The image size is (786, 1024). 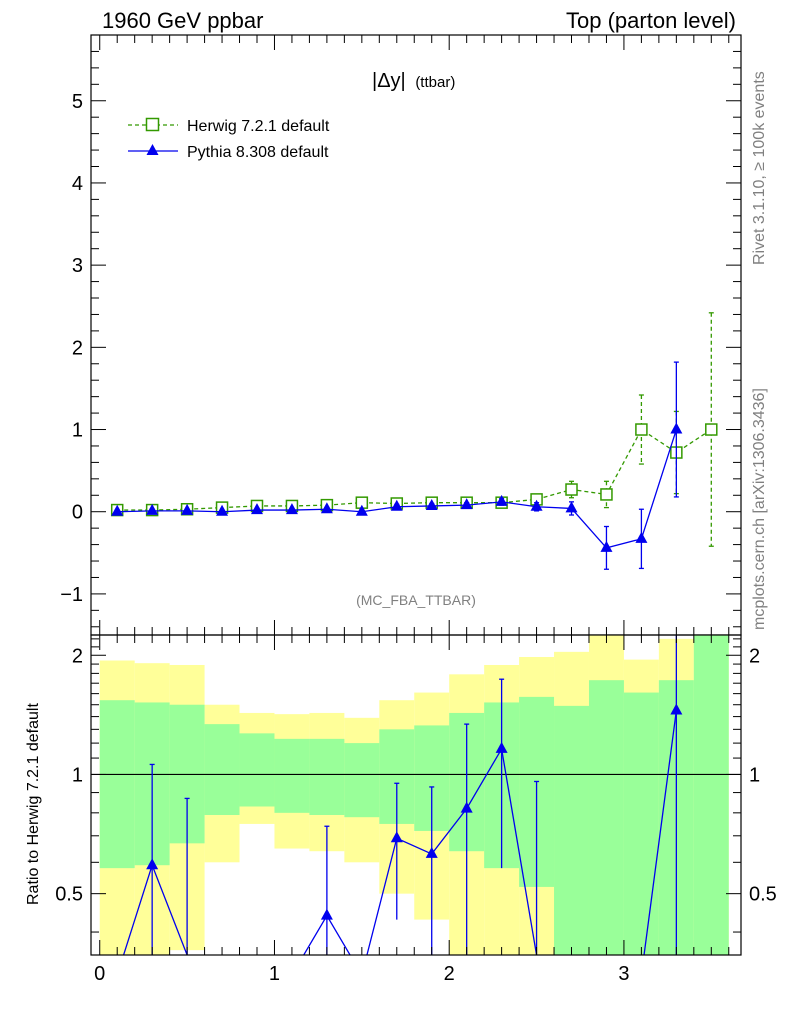 I want to click on rivet-version-label: Rivet 3.1.10, ≥ 100k events, so click(x=759, y=168).